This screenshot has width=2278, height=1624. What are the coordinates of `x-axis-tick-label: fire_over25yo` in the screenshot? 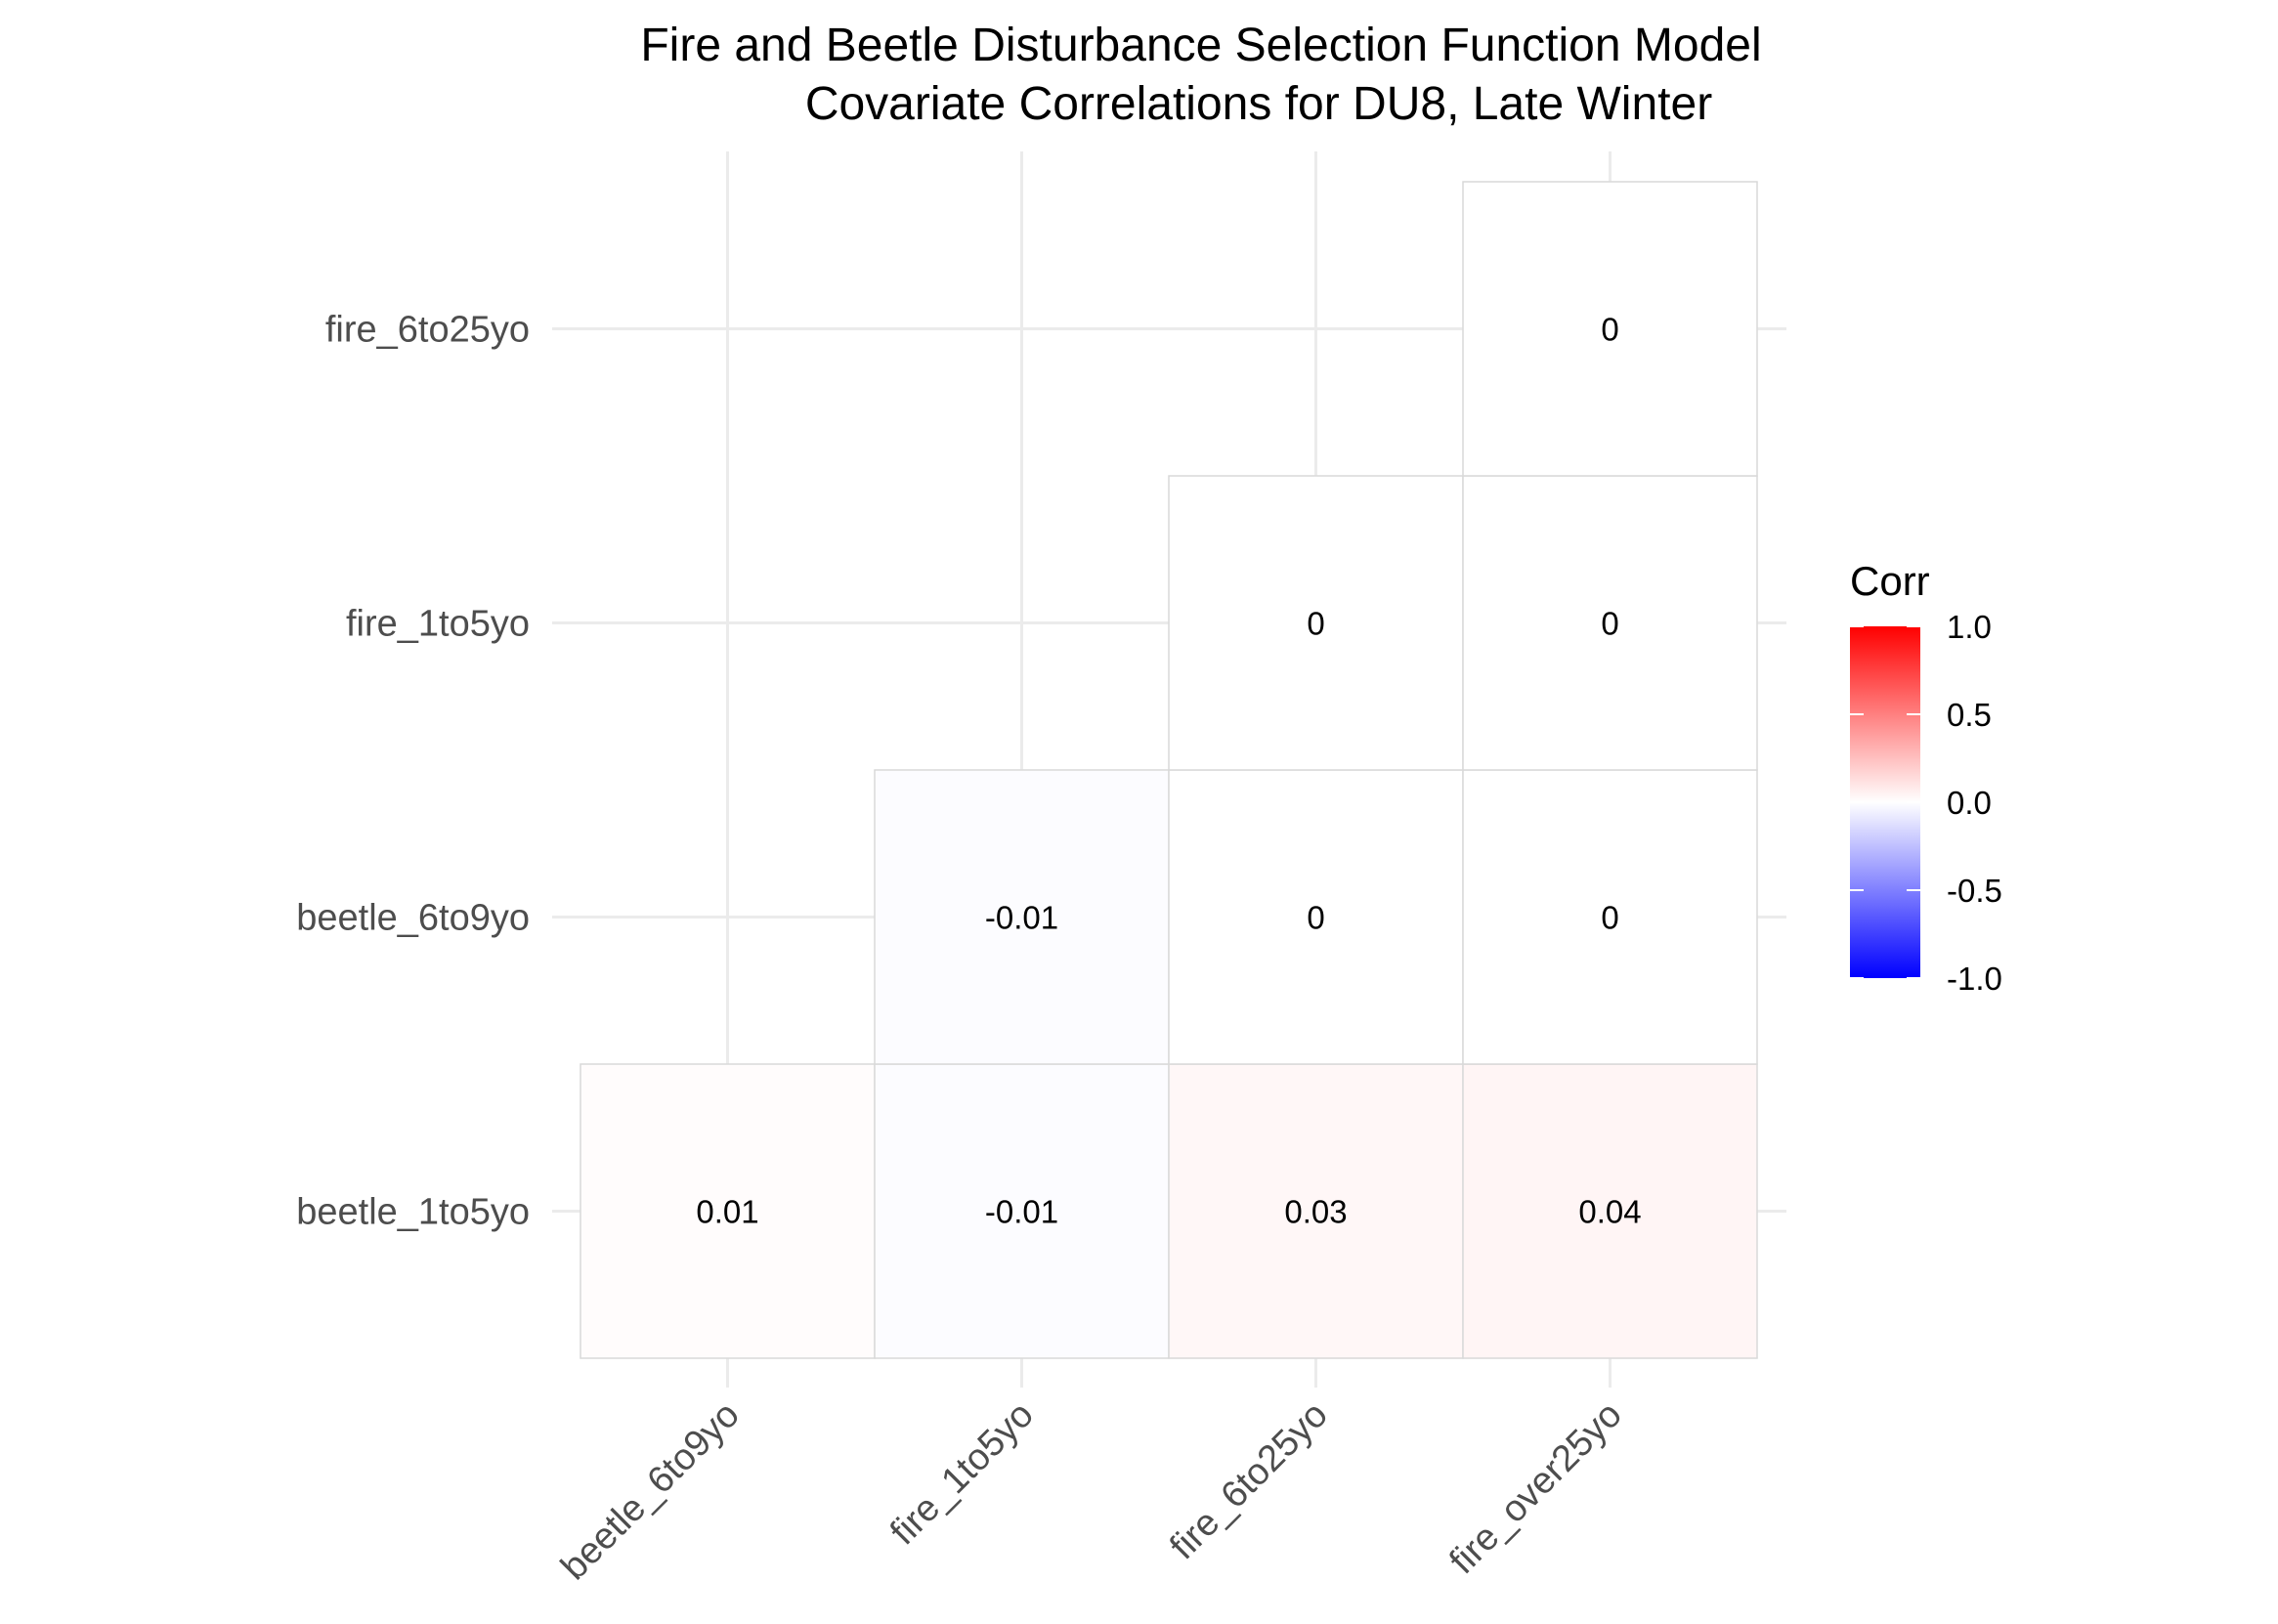 It's located at (1535, 1489).